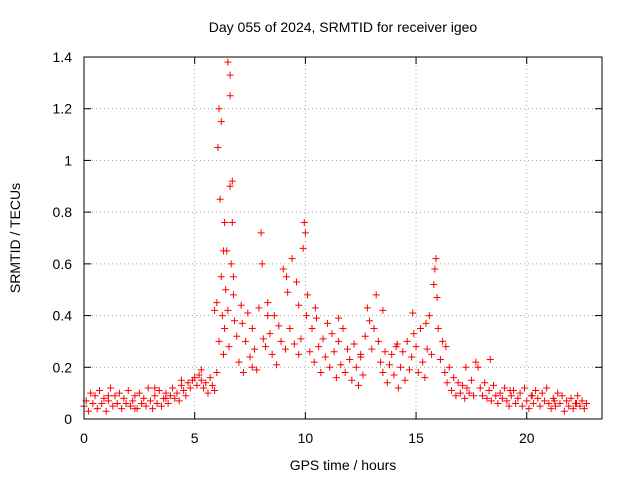 The height and width of the screenshot is (480, 640). Describe the element at coordinates (527, 438) in the screenshot. I see `x-tick-label: 20` at that location.